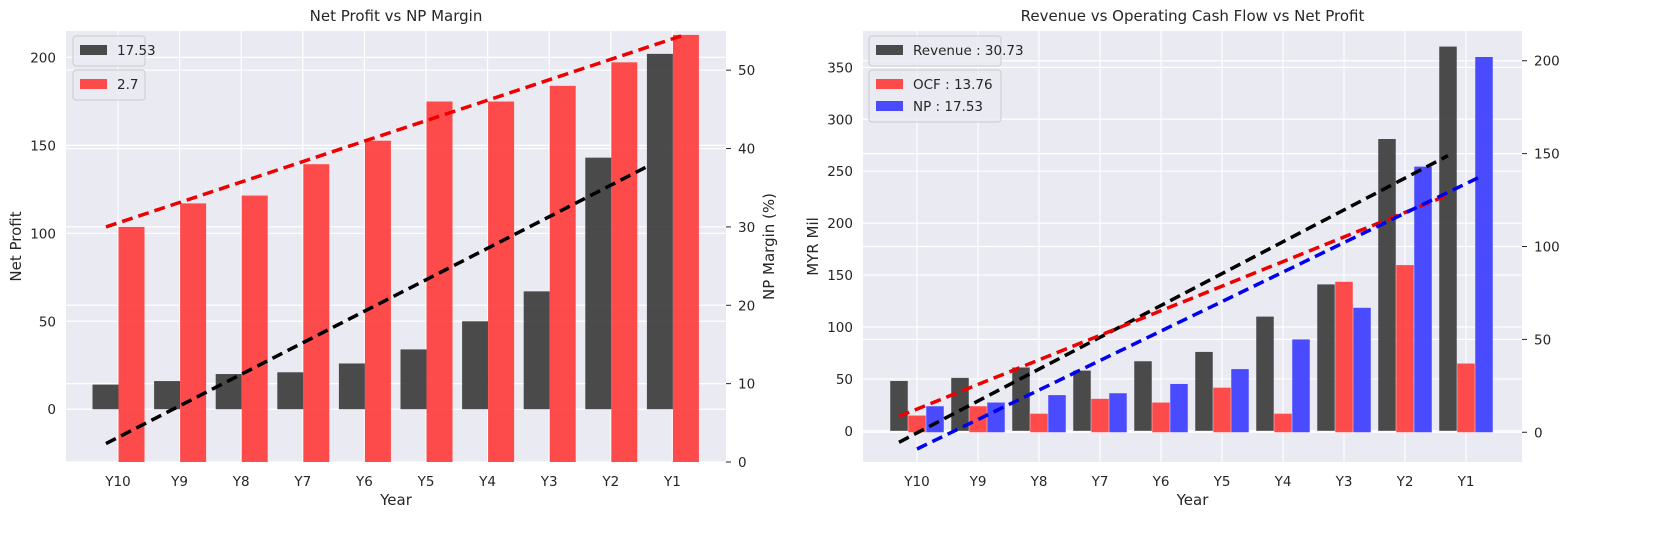  I want to click on legend-label: 17.53, so click(136, 51).